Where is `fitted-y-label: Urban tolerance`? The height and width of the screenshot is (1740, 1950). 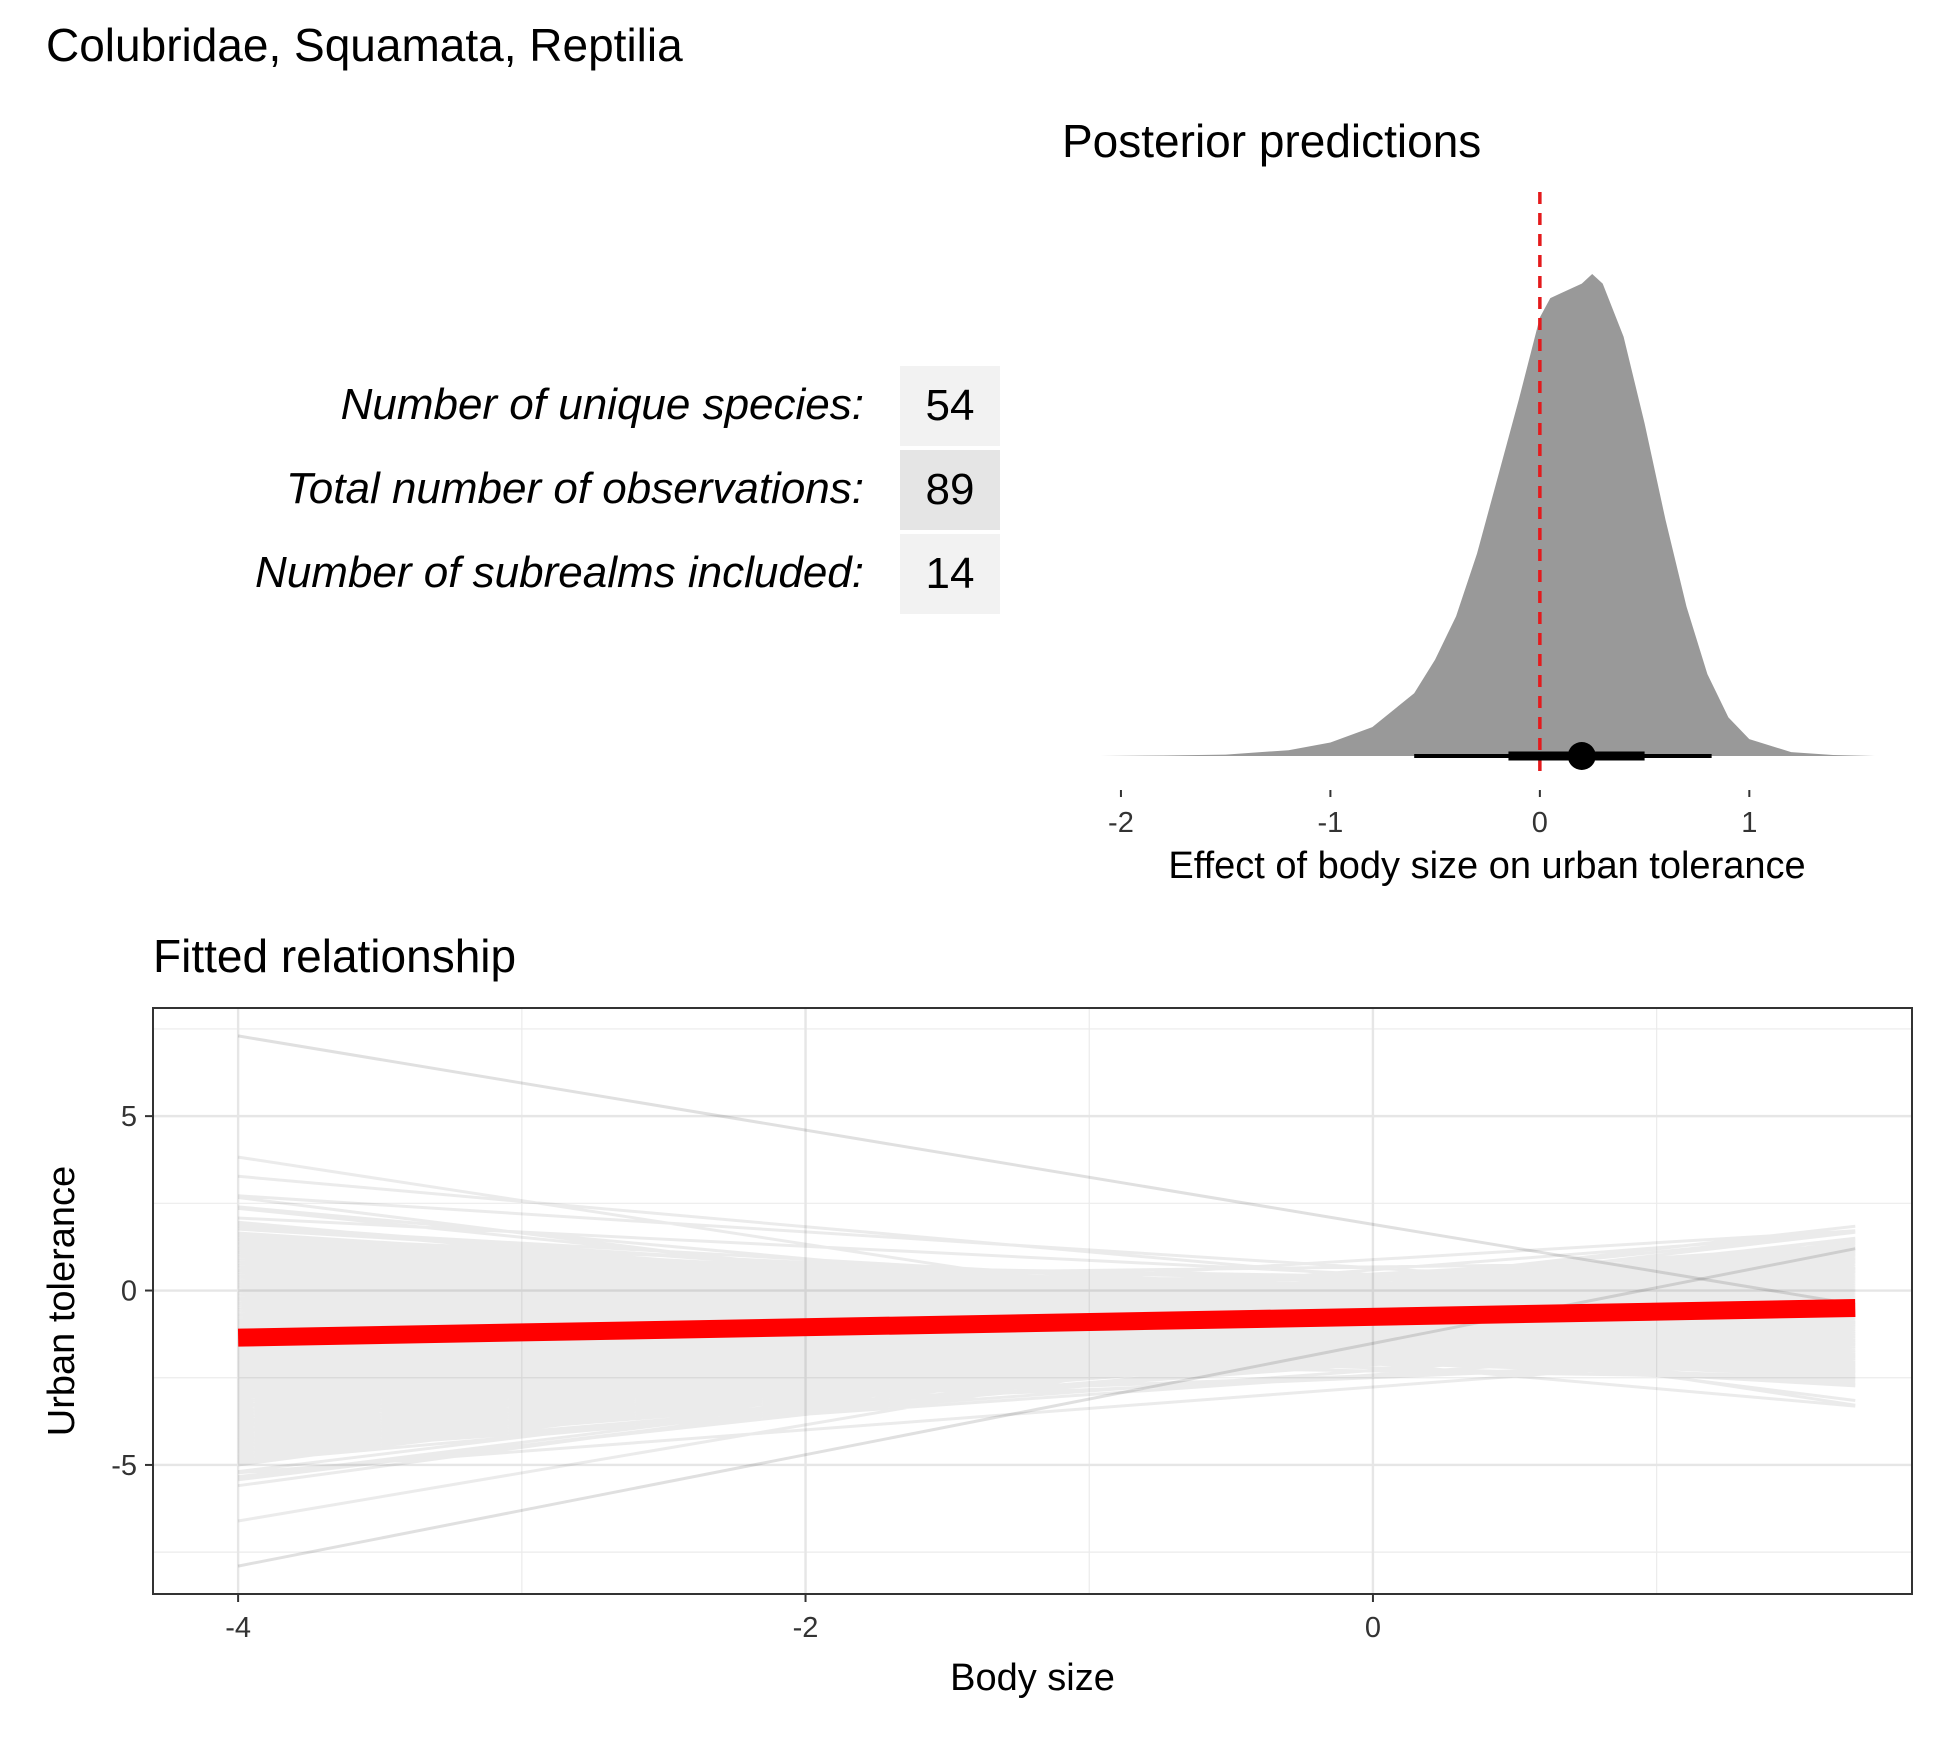
fitted-y-label: Urban tolerance is located at coordinates (62, 1301).